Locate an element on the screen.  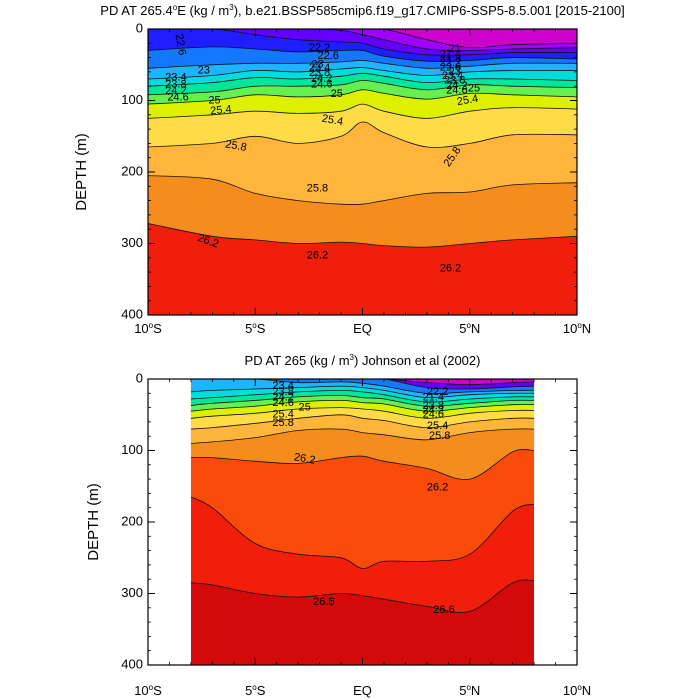
contour-label: 21 is located at coordinates (455, 49).